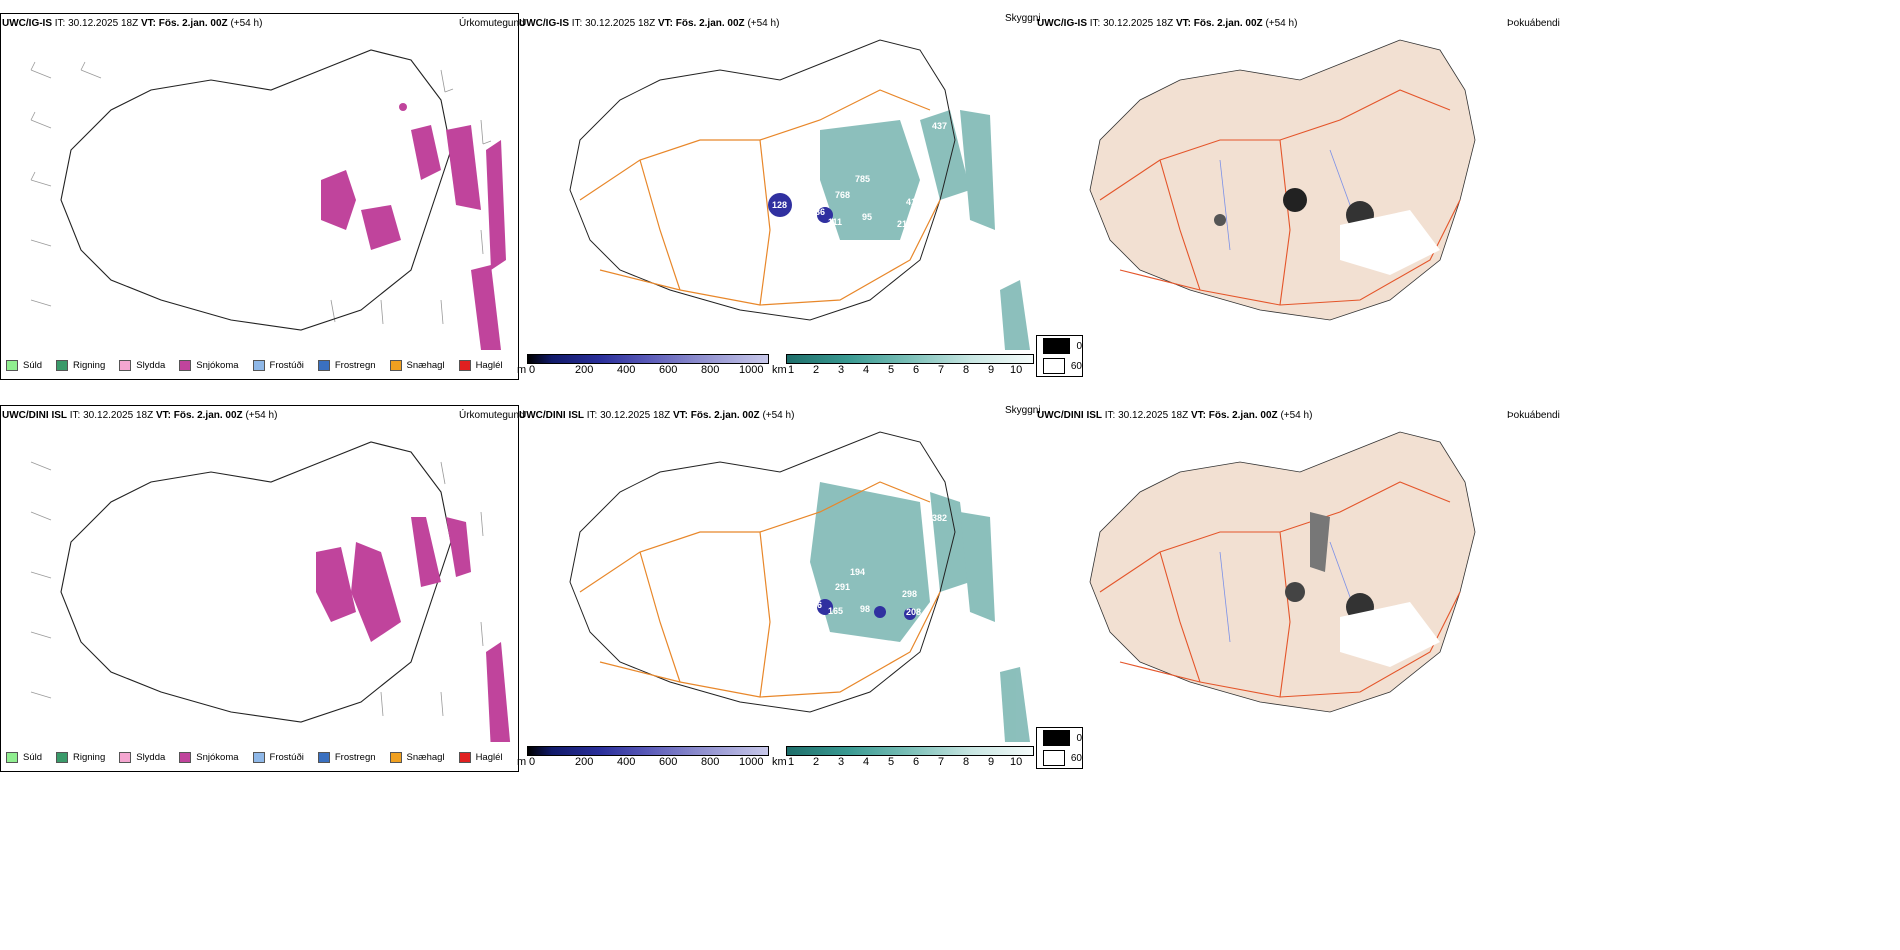 The image size is (1900, 950). What do you see at coordinates (904, 224) in the screenshot?
I see `svg-text: 219` at bounding box center [904, 224].